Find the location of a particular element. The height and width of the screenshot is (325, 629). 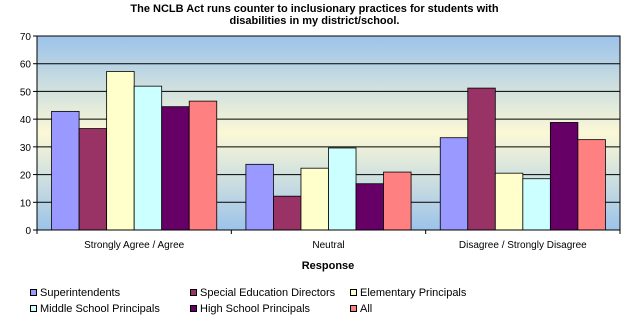

legend-label: Special Education Directors is located at coordinates (268, 293).